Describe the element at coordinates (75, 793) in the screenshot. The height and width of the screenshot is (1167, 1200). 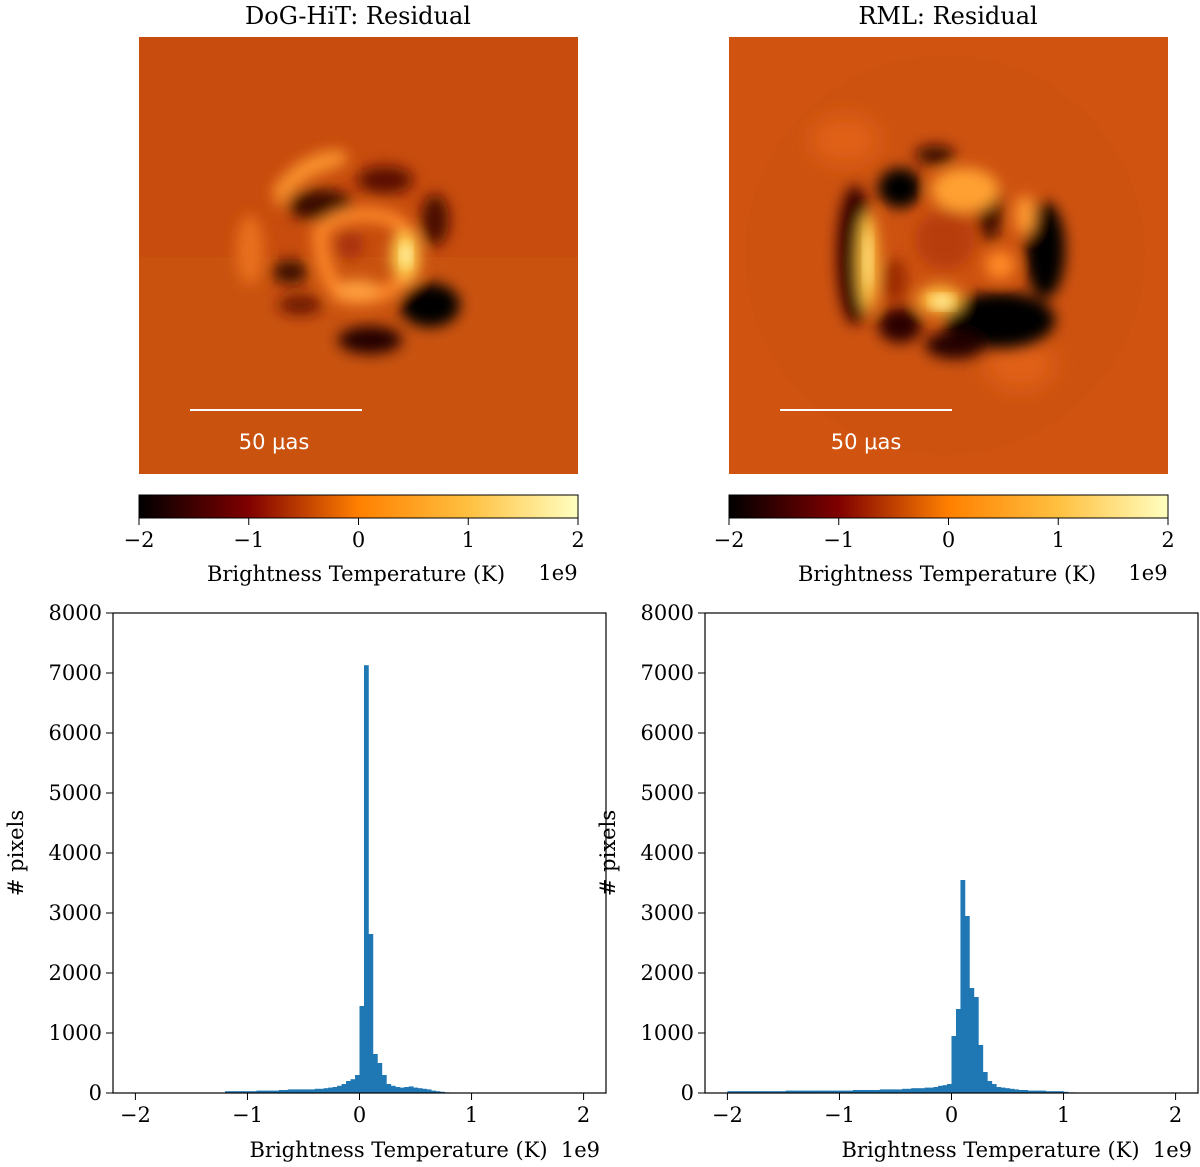
I see `y-tick-label: 5000` at that location.